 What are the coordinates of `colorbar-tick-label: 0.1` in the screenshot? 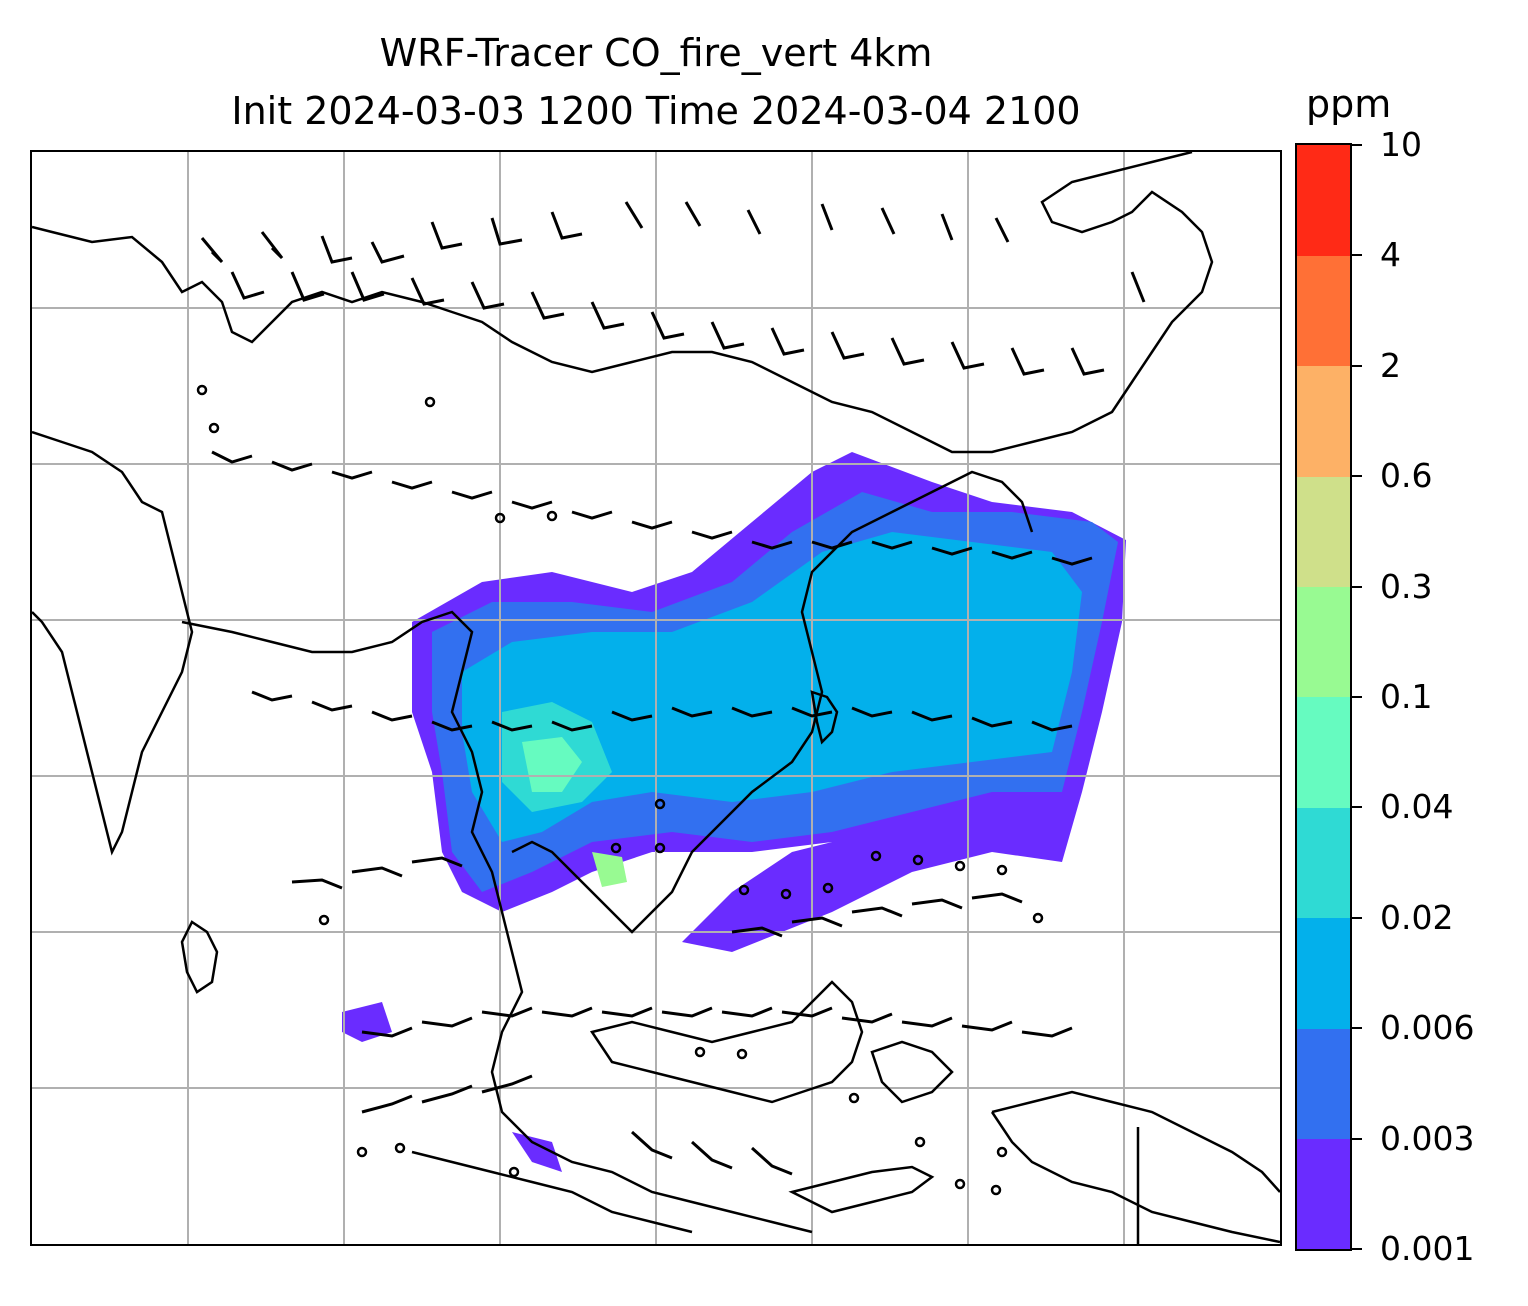 It's located at (1406, 696).